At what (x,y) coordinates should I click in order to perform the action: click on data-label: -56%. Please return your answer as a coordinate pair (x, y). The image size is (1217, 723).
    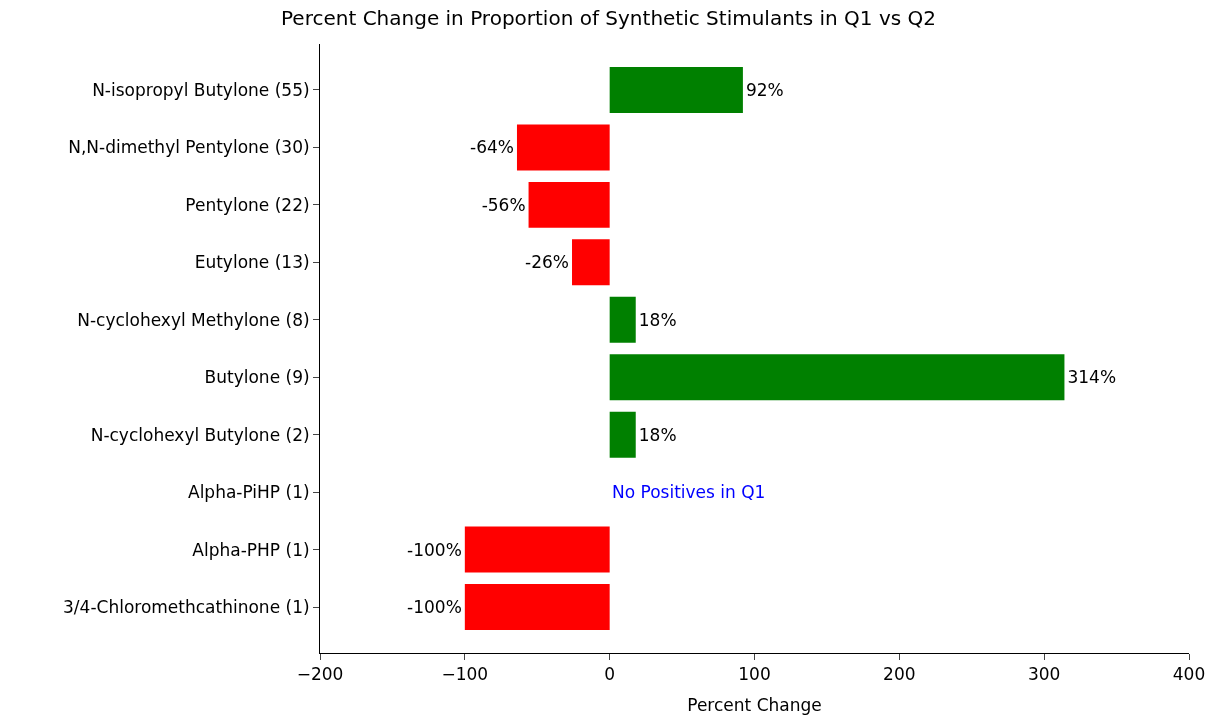
    Looking at the image, I should click on (503, 204).